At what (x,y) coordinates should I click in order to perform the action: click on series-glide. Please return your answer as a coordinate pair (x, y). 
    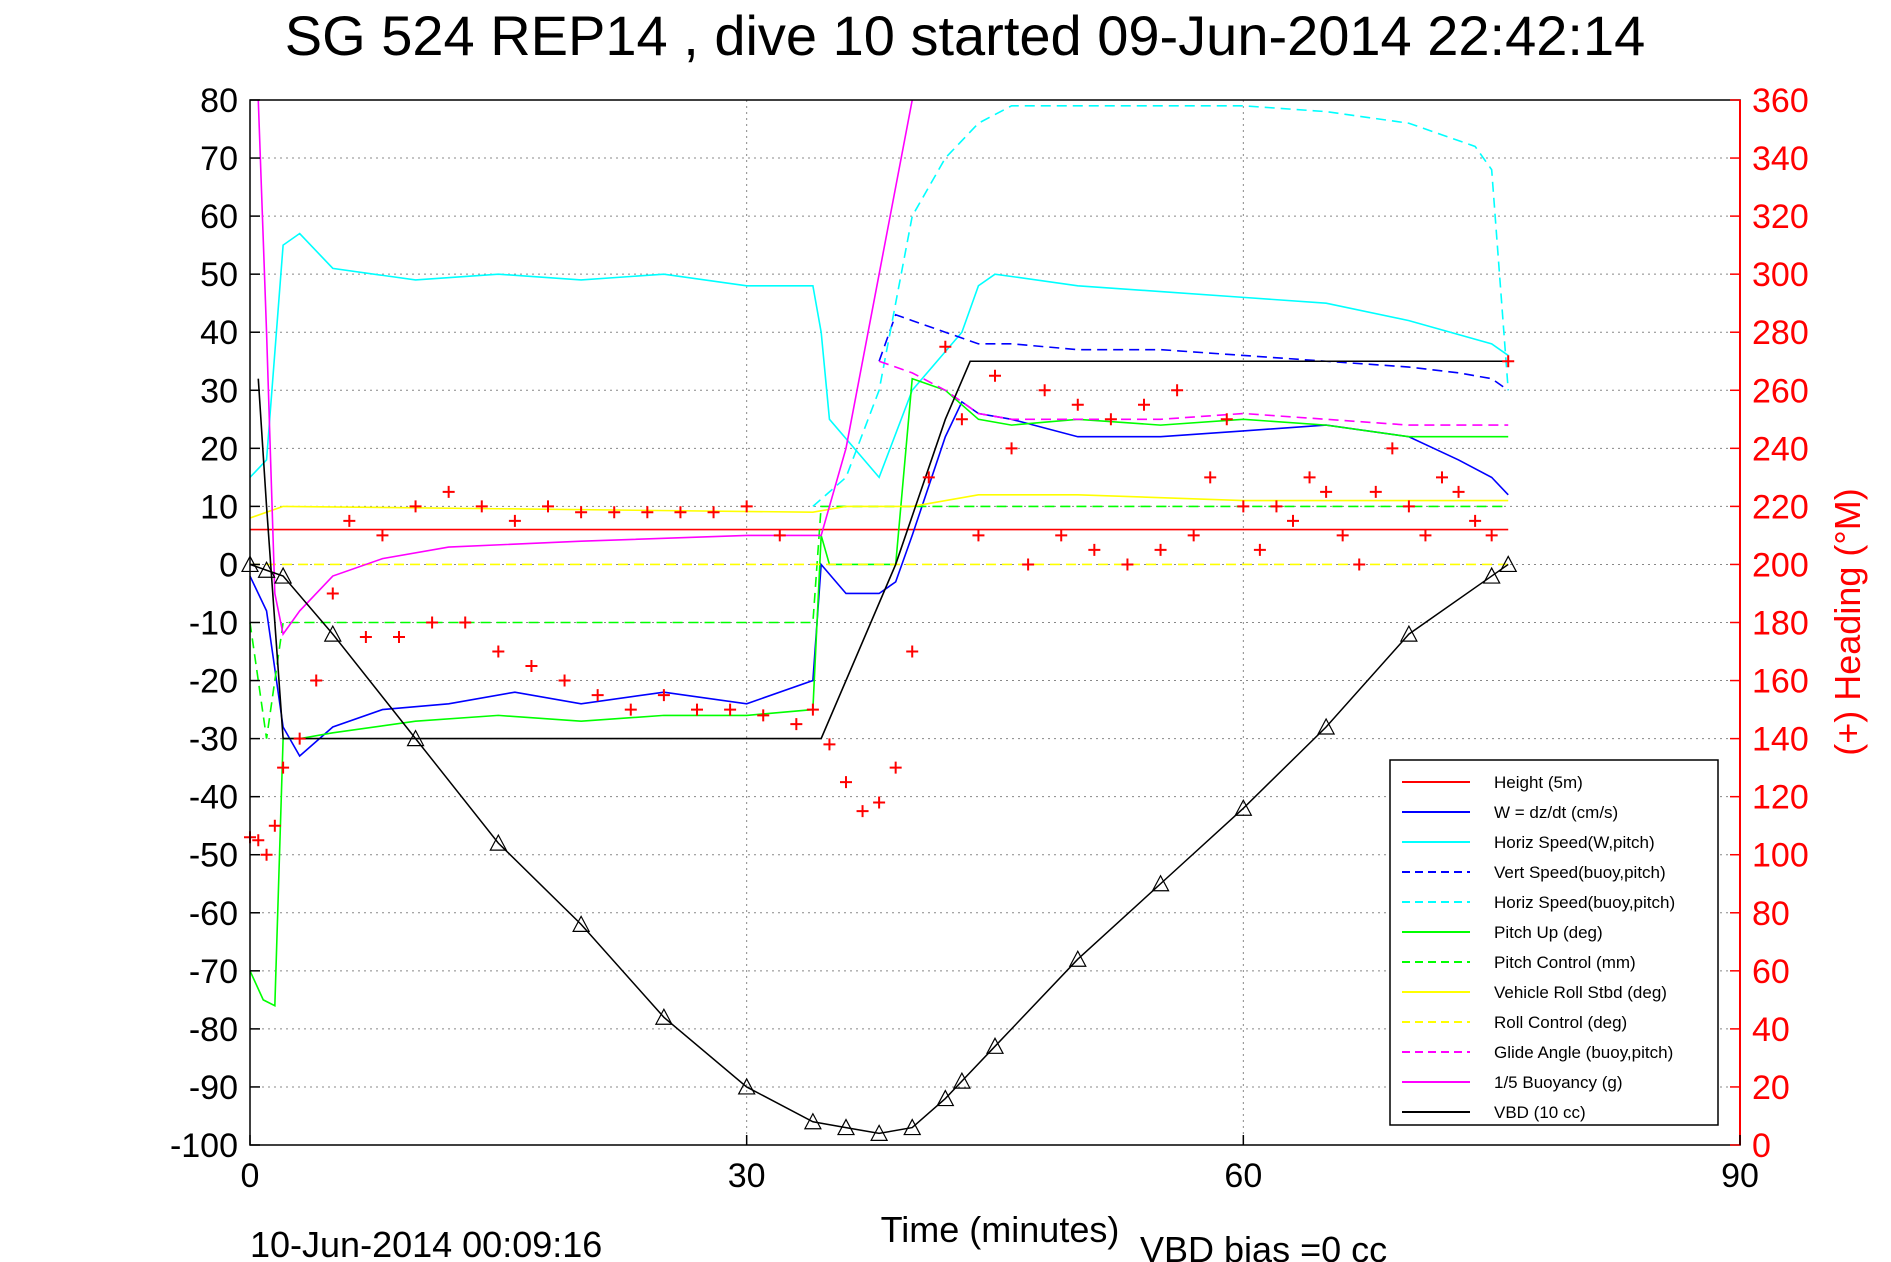
    Looking at the image, I should click on (1193, 393).